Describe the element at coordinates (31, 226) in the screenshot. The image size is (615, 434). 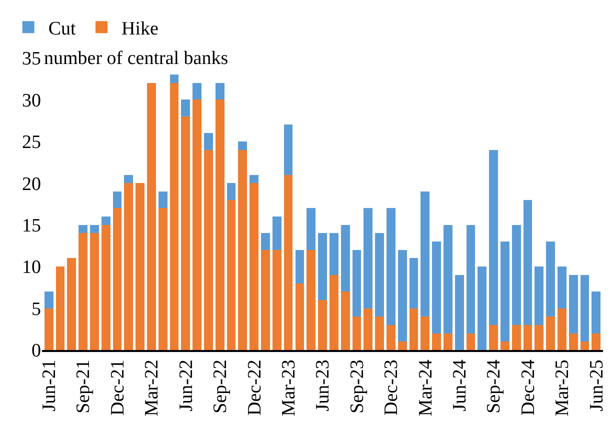
I see `y-tick-label: 15` at that location.